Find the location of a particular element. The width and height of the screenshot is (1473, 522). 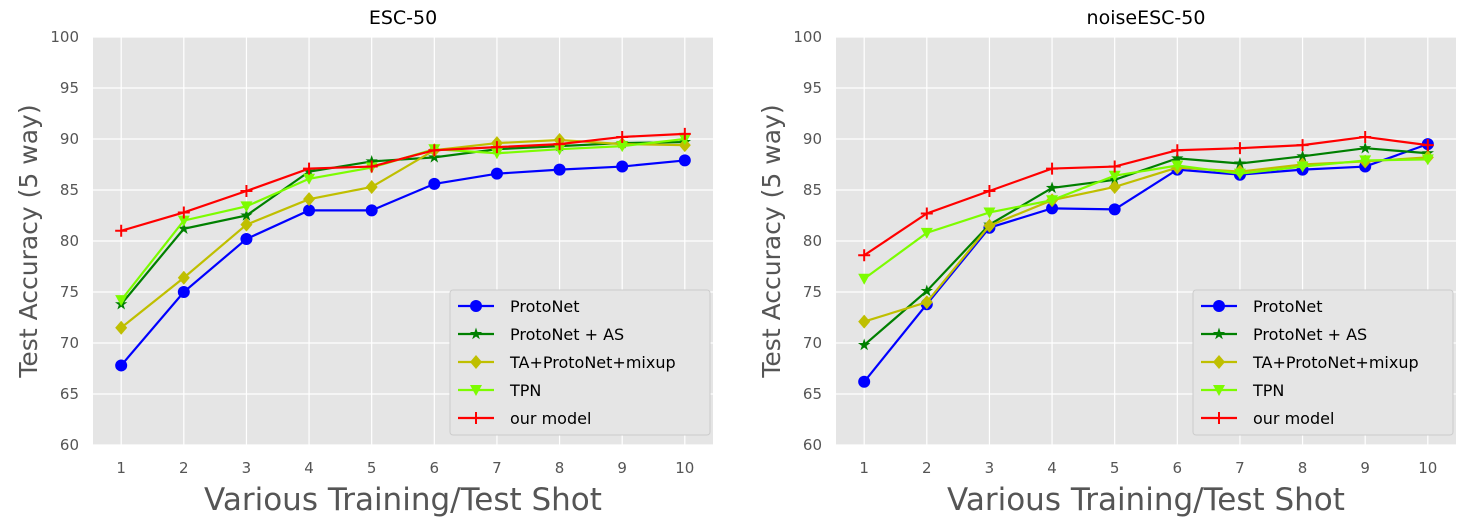

chart-2-y-tick-label: 80 is located at coordinates (812, 241).